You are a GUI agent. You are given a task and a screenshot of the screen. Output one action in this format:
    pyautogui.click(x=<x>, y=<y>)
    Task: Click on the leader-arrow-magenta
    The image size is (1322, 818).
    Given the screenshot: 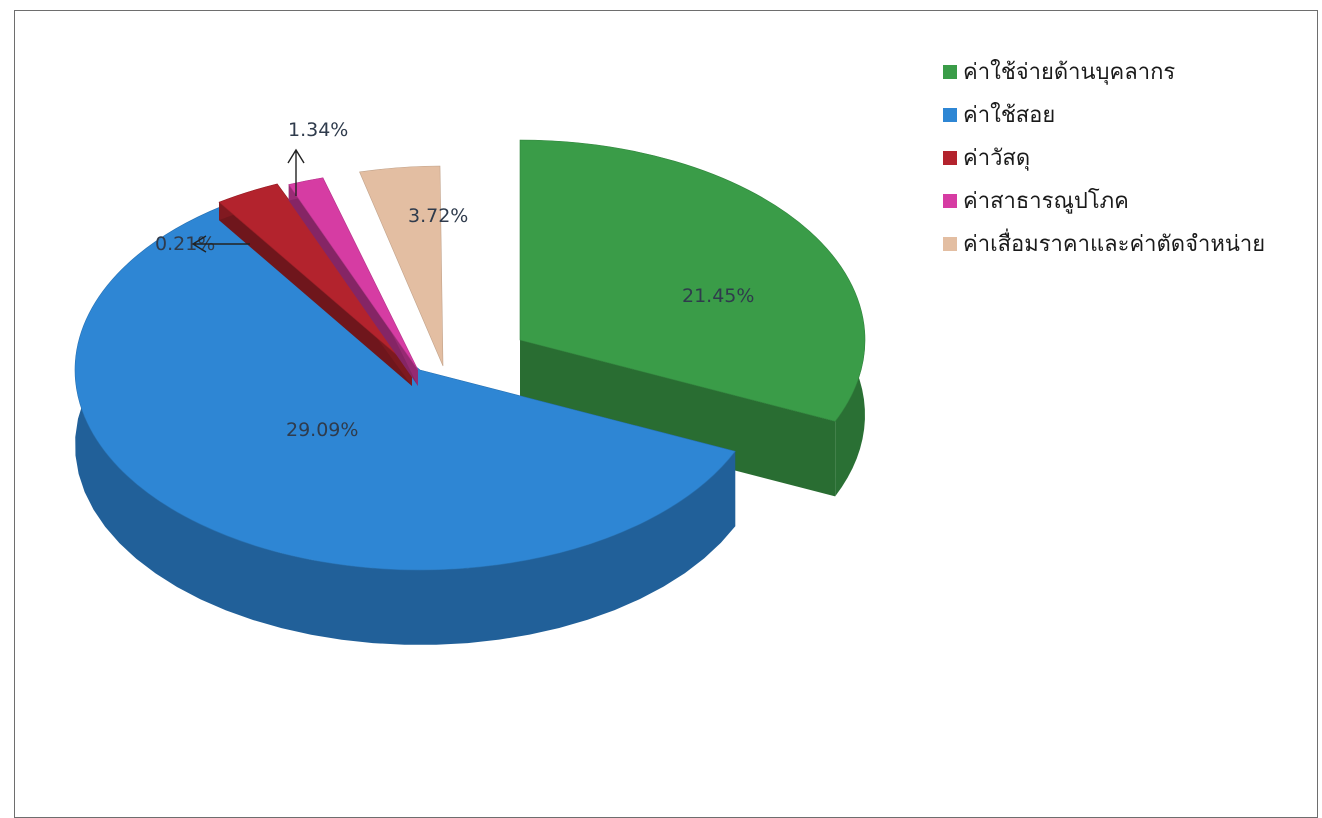 What is the action you would take?
    pyautogui.click(x=296, y=172)
    